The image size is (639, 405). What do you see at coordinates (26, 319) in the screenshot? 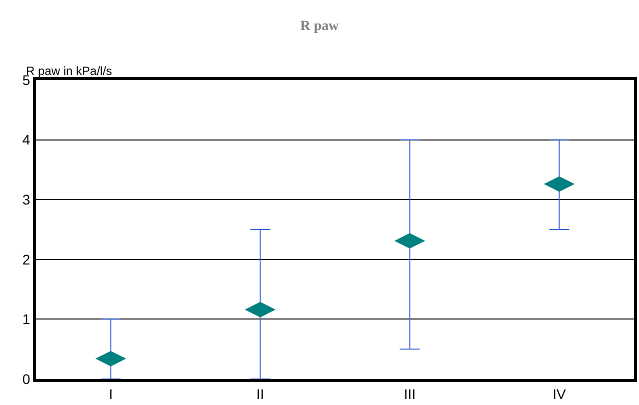
I see `y-tick-label: 1` at bounding box center [26, 319].